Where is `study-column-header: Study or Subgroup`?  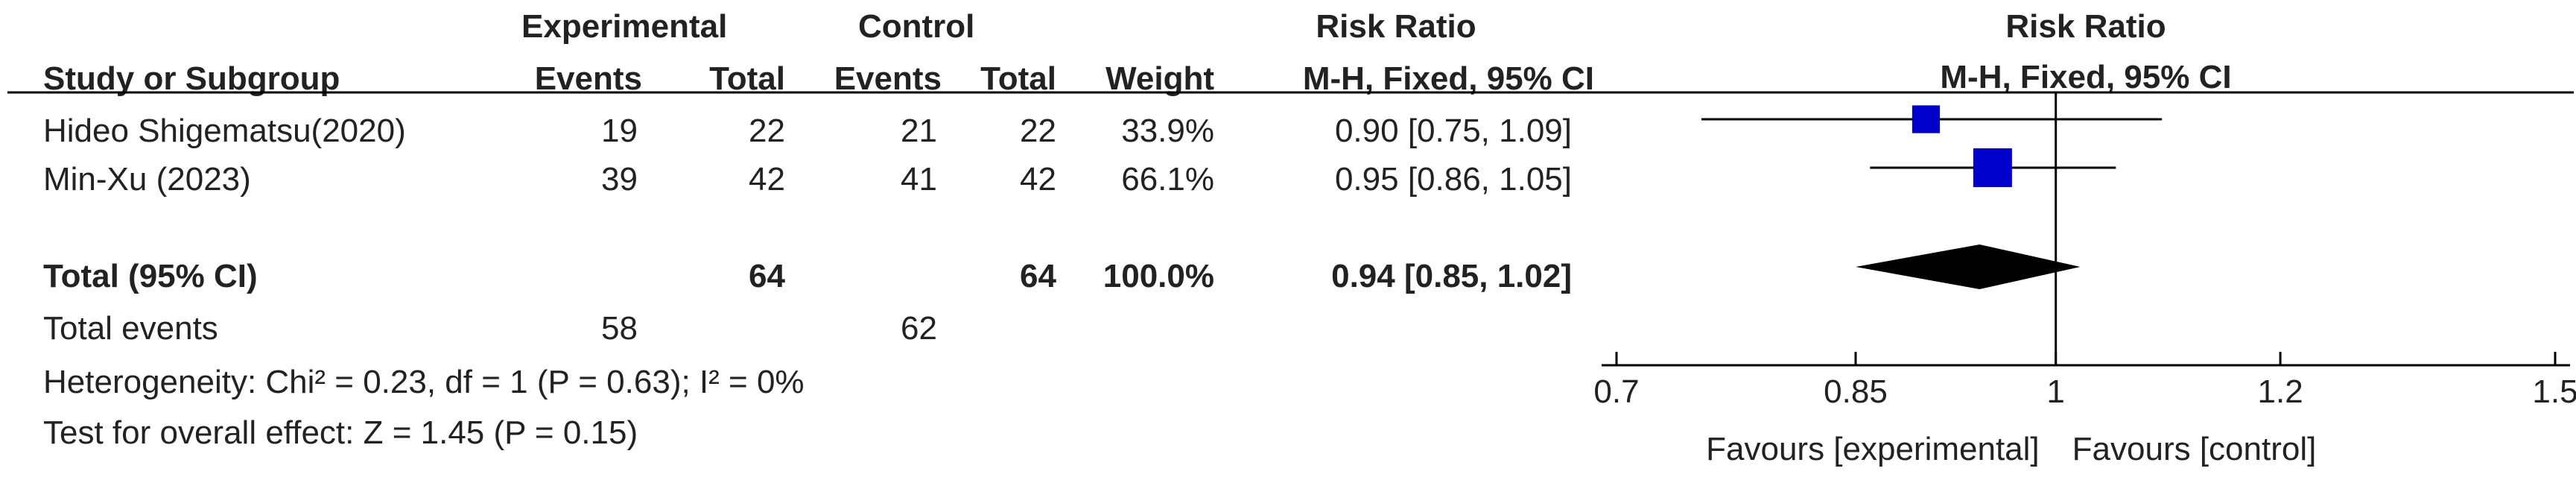
study-column-header: Study or Subgroup is located at coordinates (191, 78).